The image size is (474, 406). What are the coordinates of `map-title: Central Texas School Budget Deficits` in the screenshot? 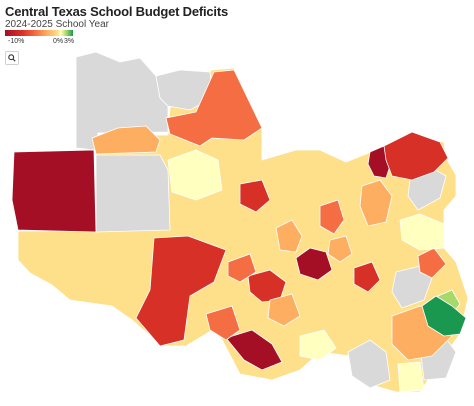 It's located at (116, 11).